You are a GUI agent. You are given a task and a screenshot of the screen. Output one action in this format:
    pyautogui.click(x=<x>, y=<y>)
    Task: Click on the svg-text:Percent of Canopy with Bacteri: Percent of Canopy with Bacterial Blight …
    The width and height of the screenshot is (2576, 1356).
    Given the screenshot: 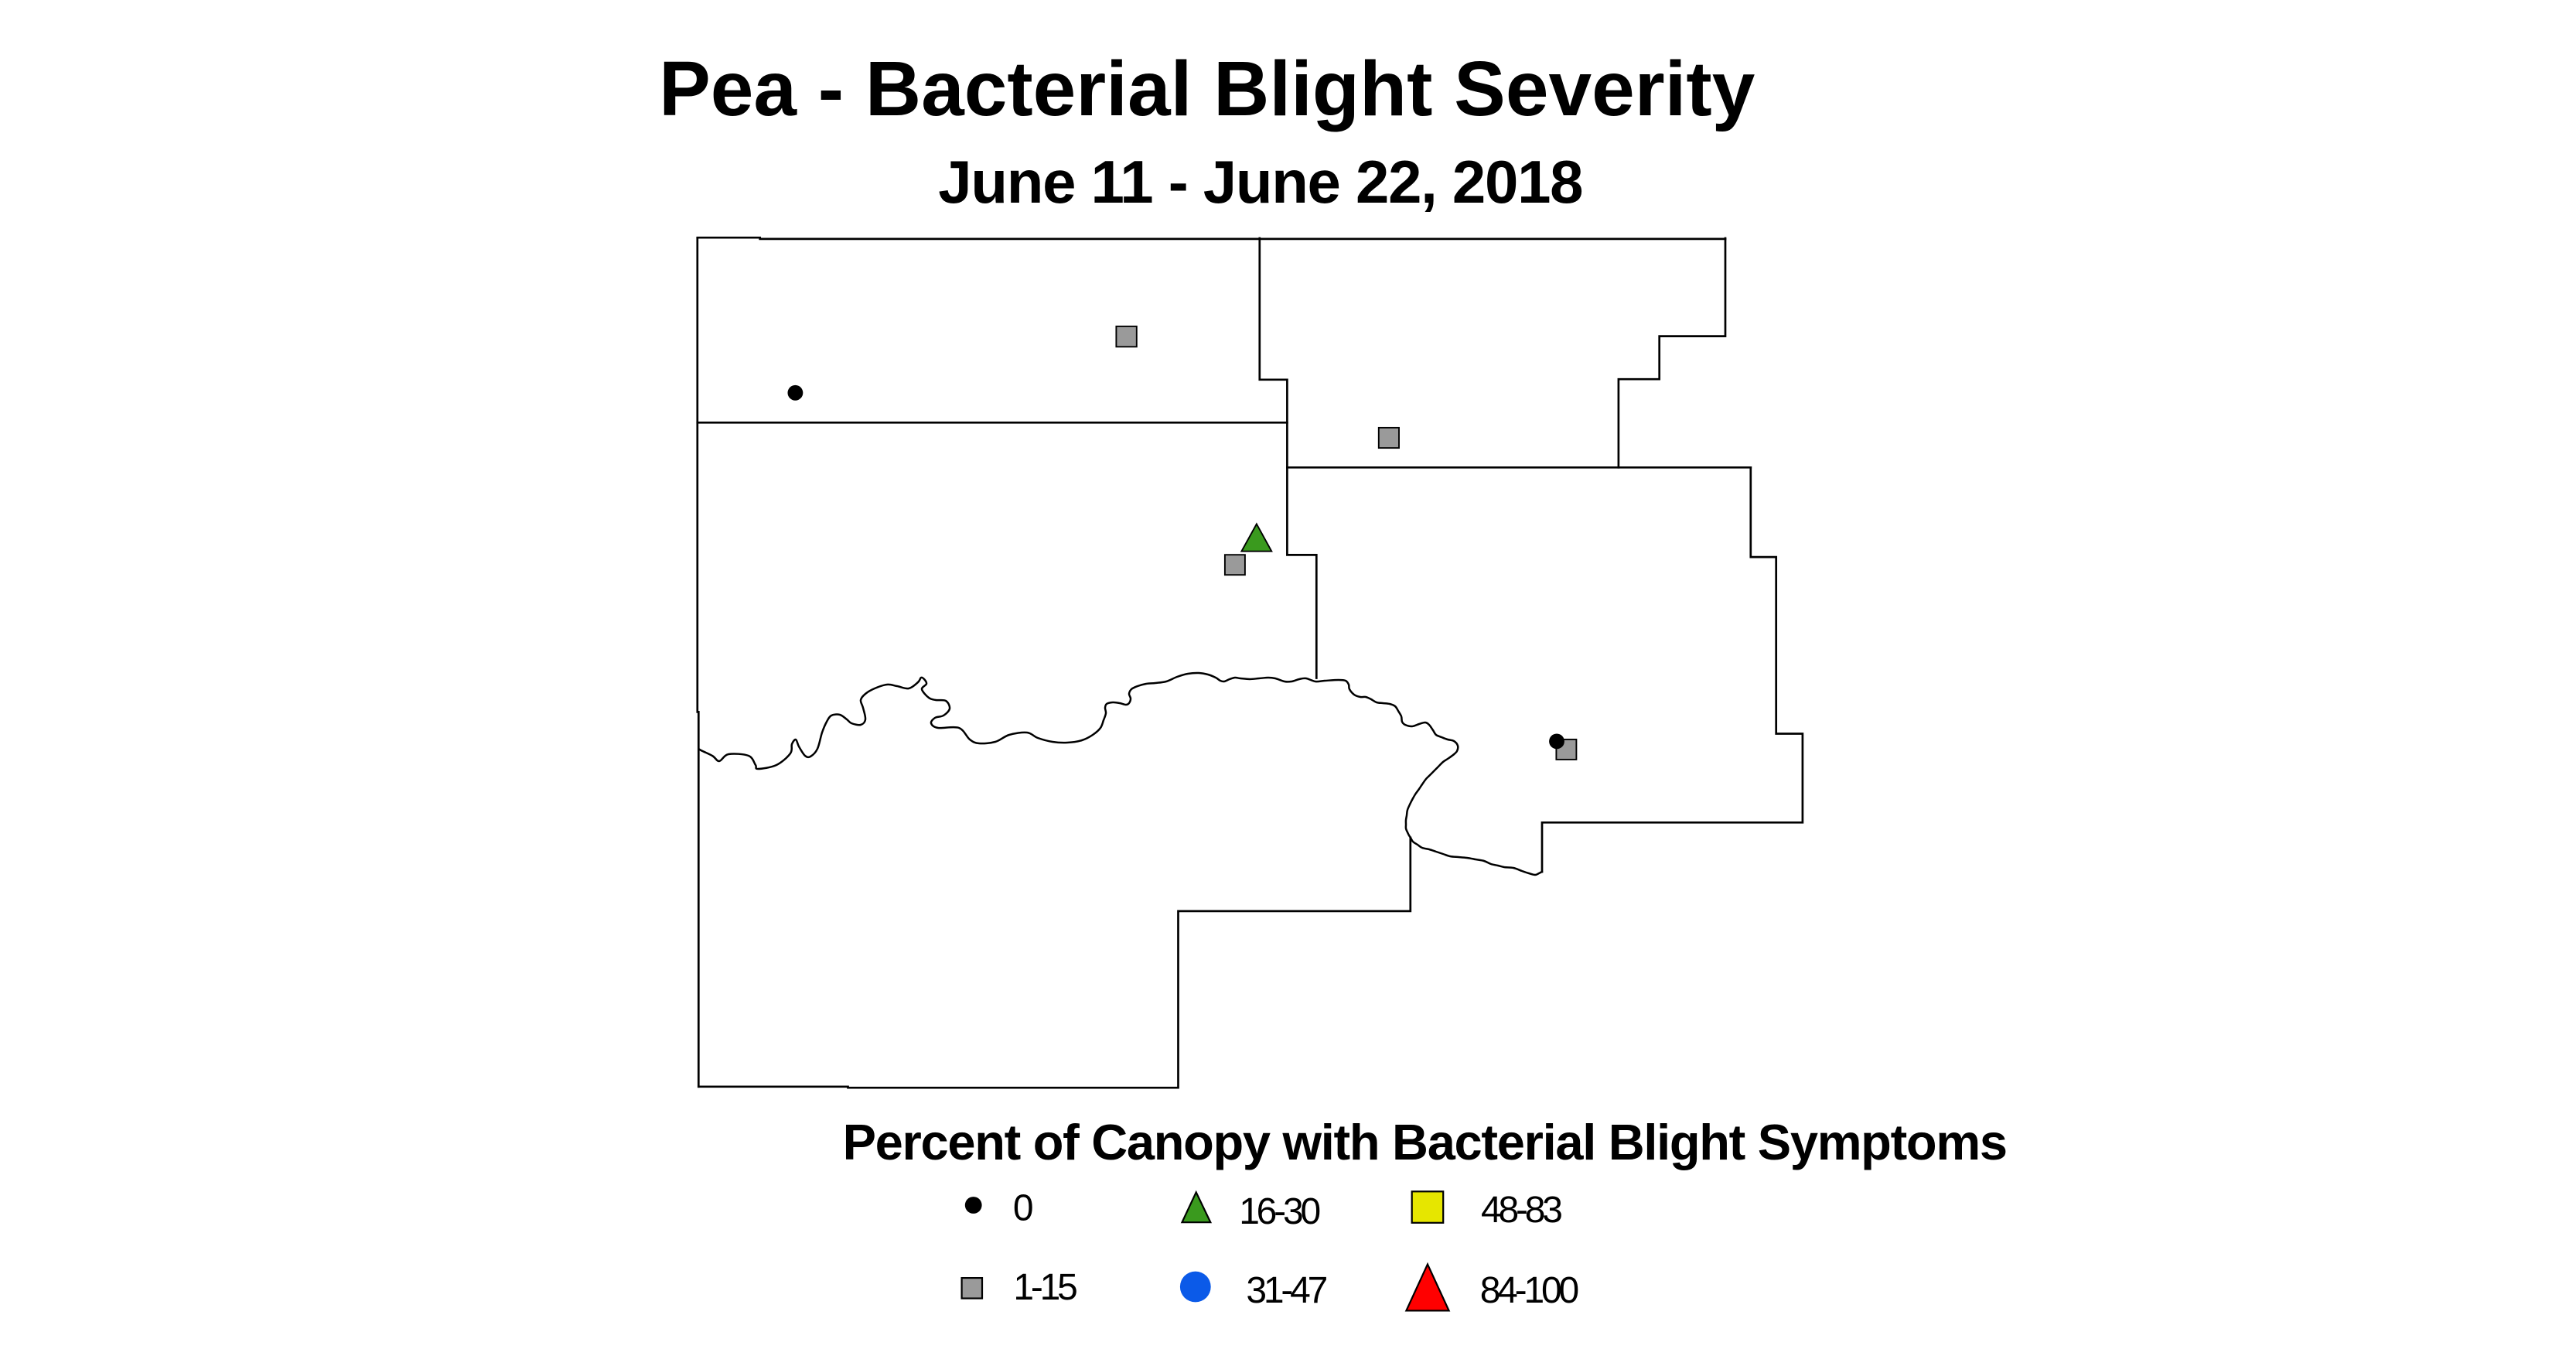 What is the action you would take?
    pyautogui.click(x=1425, y=1142)
    